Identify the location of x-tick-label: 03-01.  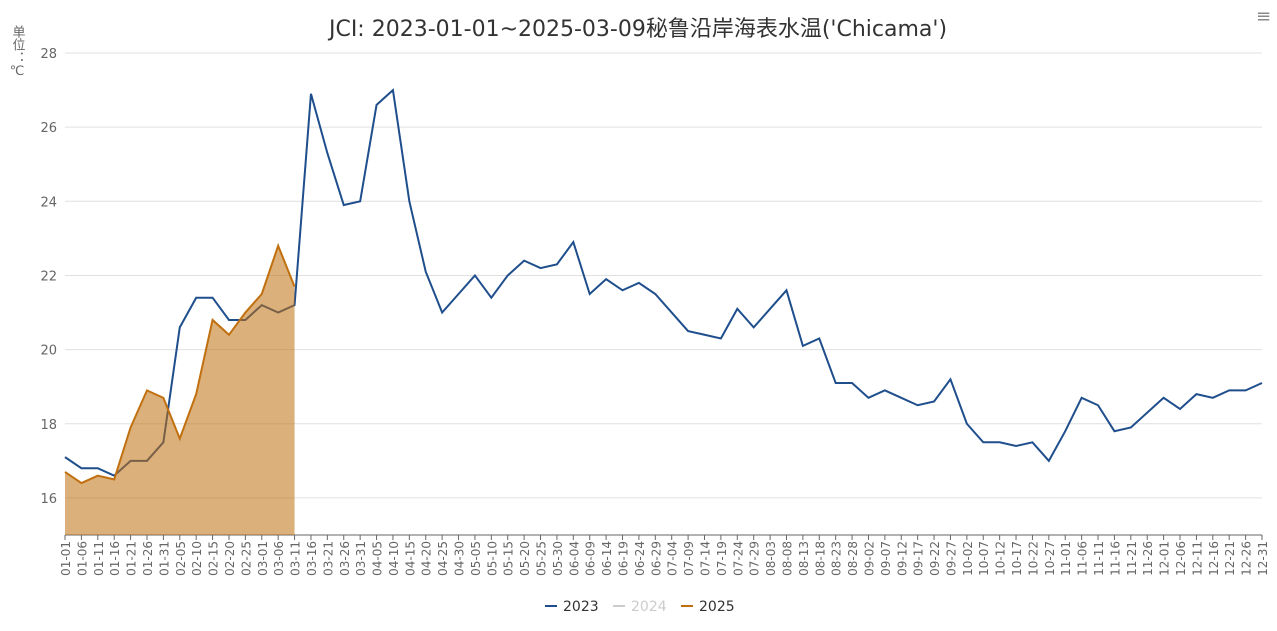
(263, 558).